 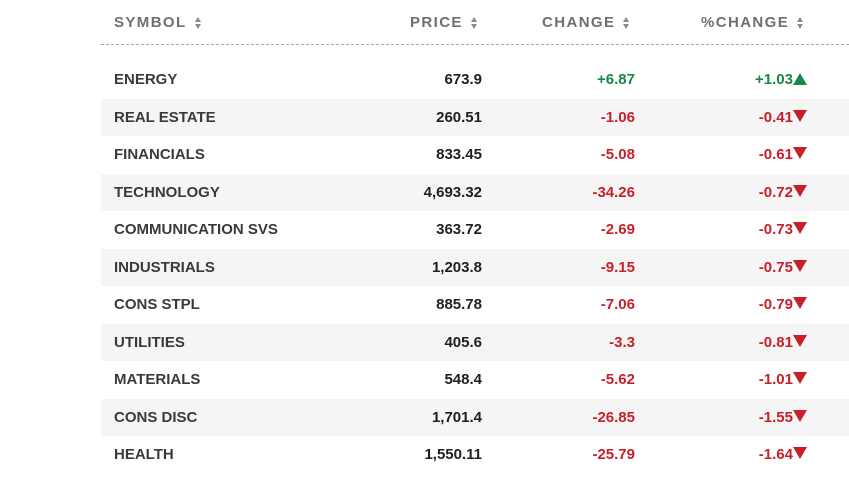 I want to click on change-cell: -25.79, so click(x=613, y=454).